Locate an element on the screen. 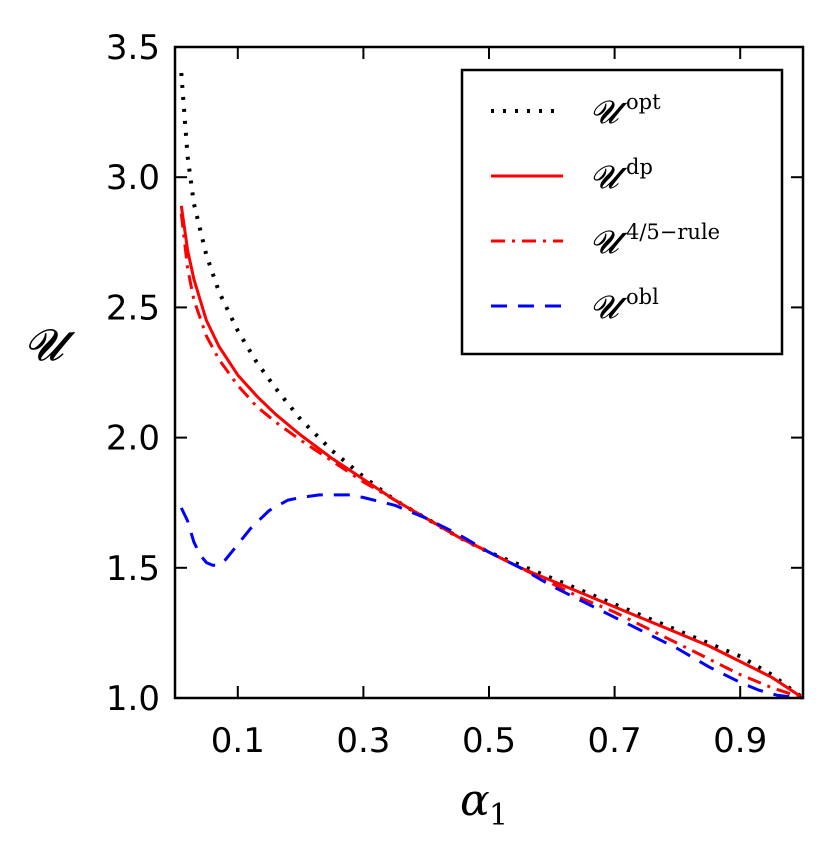 Image resolution: width=832 pixels, height=854 pixels. legend-item-4-5-rule: 𝓤 4/5−rule is located at coordinates (605, 240).